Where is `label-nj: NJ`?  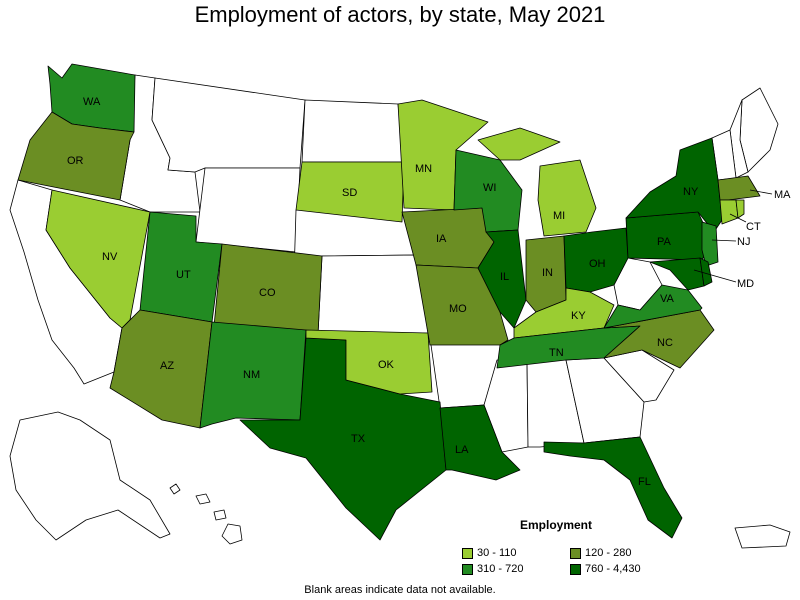 label-nj: NJ is located at coordinates (743, 242).